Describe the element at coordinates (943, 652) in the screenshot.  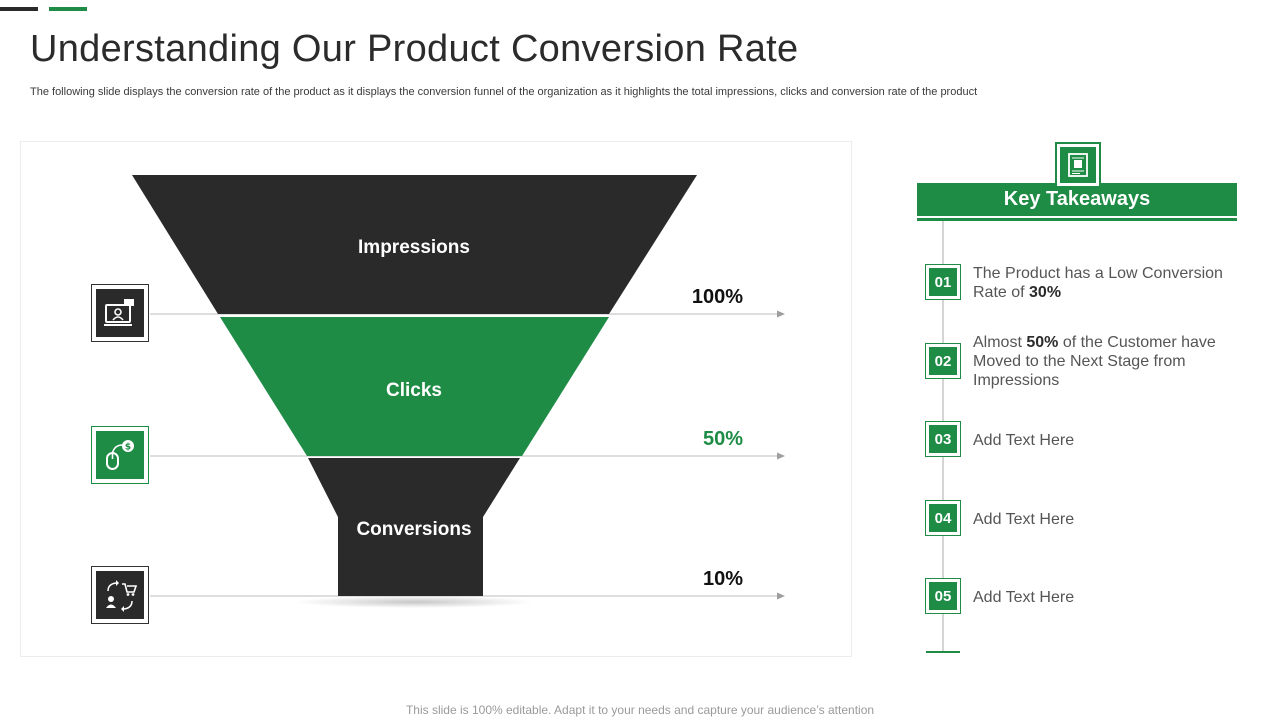
I see `takeaways-timeline-end` at that location.